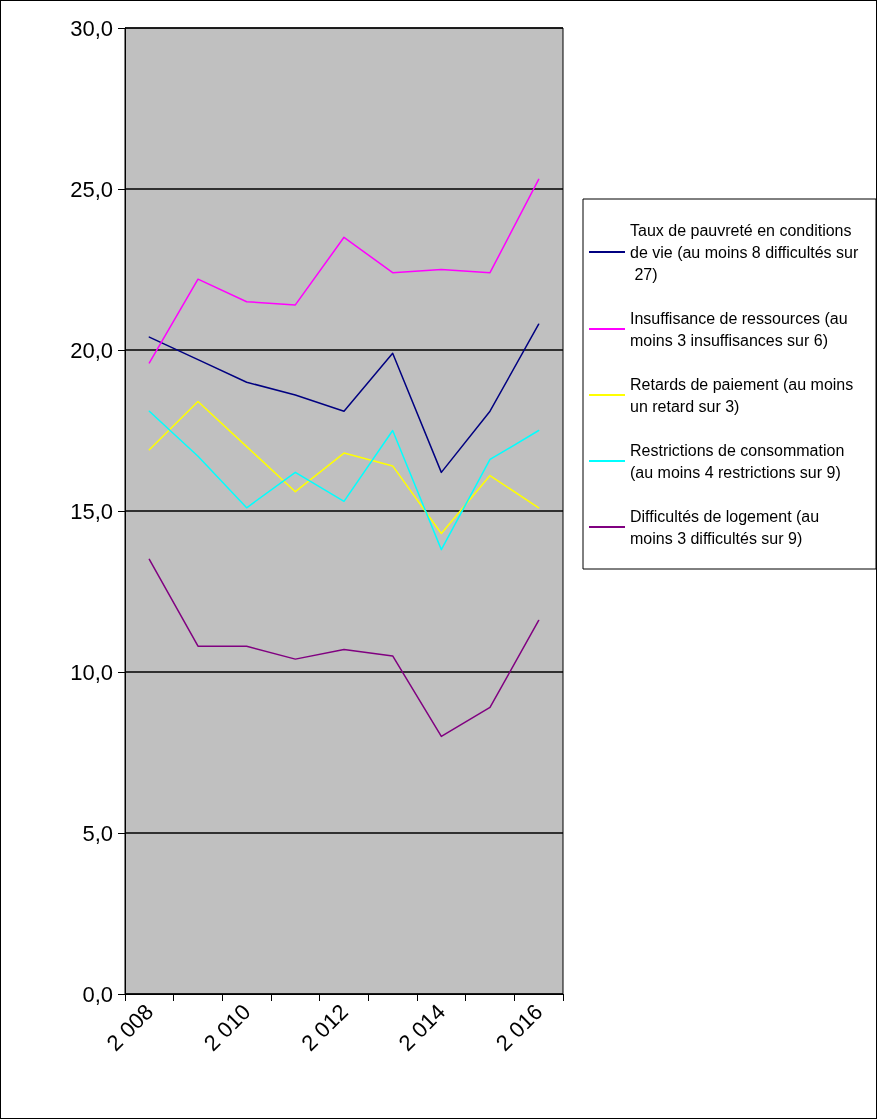 The height and width of the screenshot is (1119, 877). What do you see at coordinates (519, 1027) in the screenshot?
I see `x-tick-label: 2 016` at bounding box center [519, 1027].